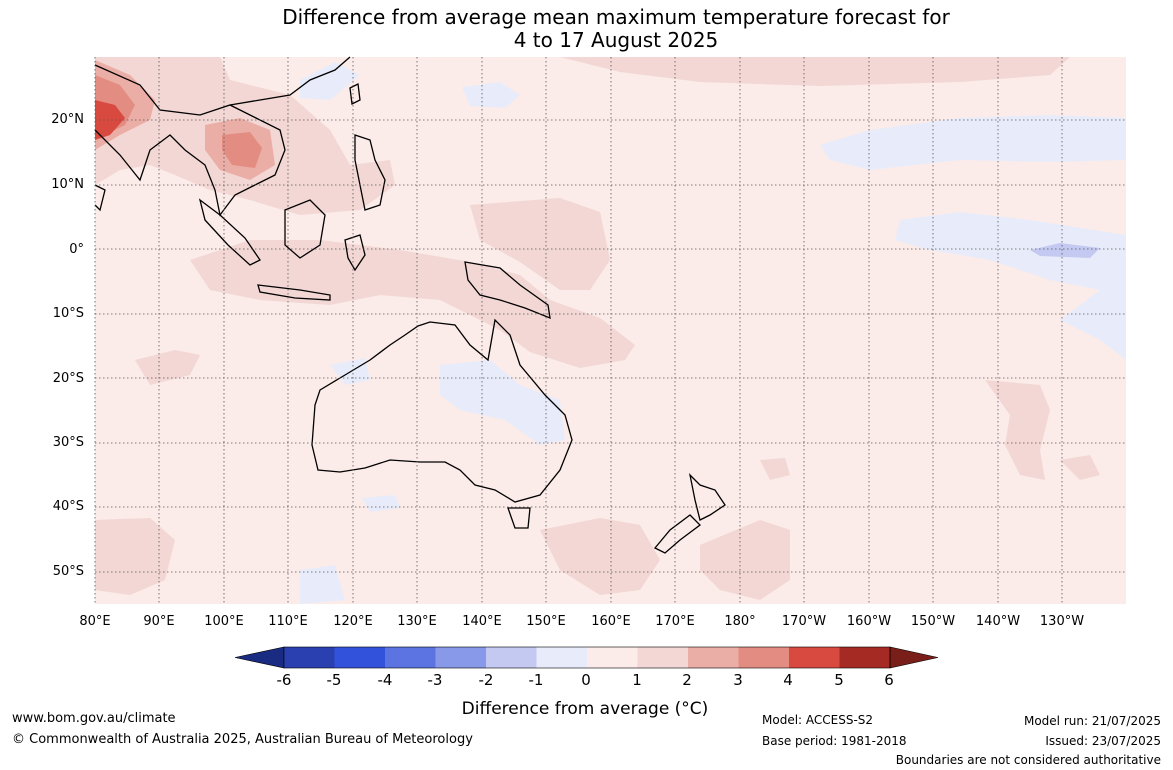  I want to click on warm-region-indian-ocean, so click(167, 367).